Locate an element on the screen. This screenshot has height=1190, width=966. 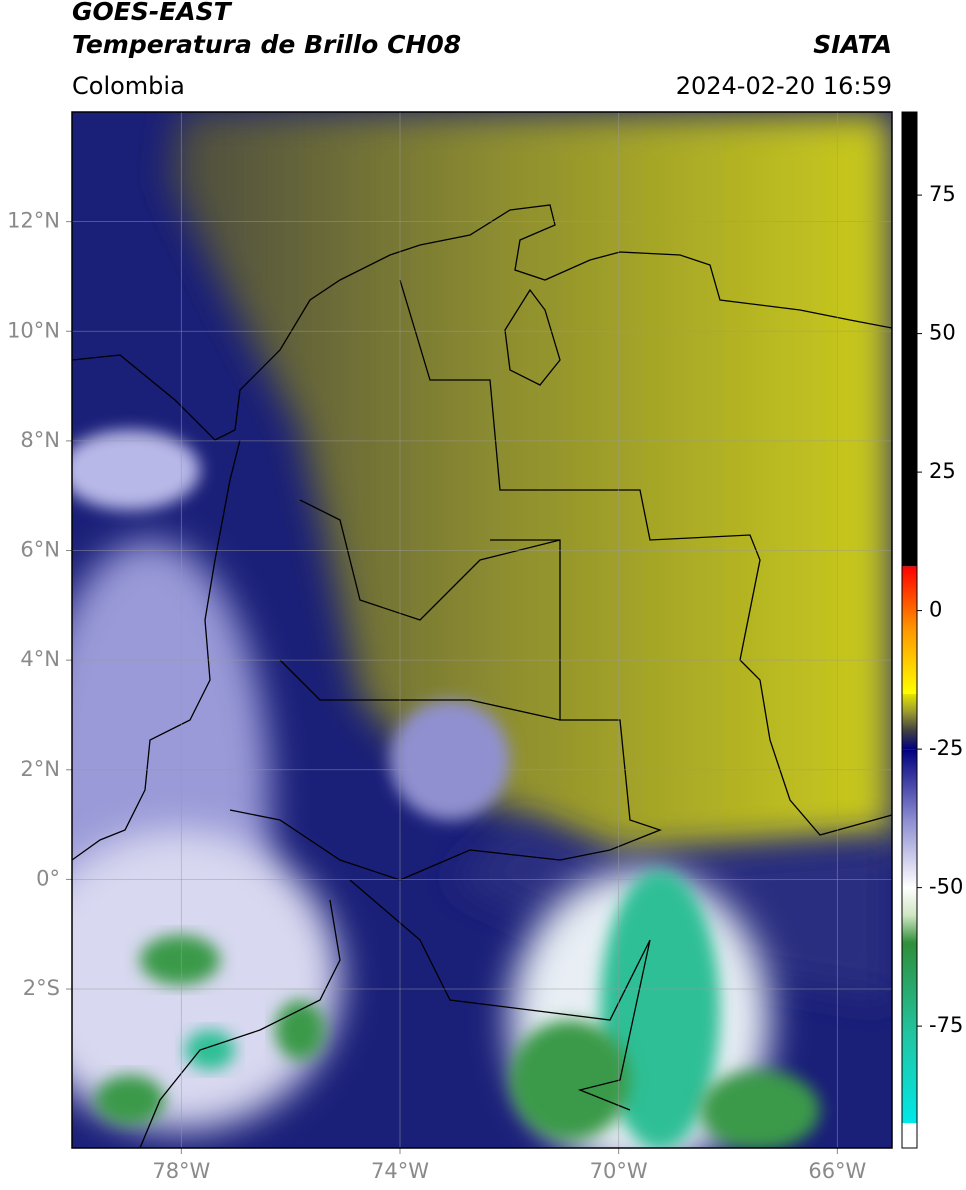
y-tick-label: 0° is located at coordinates (48, 878).